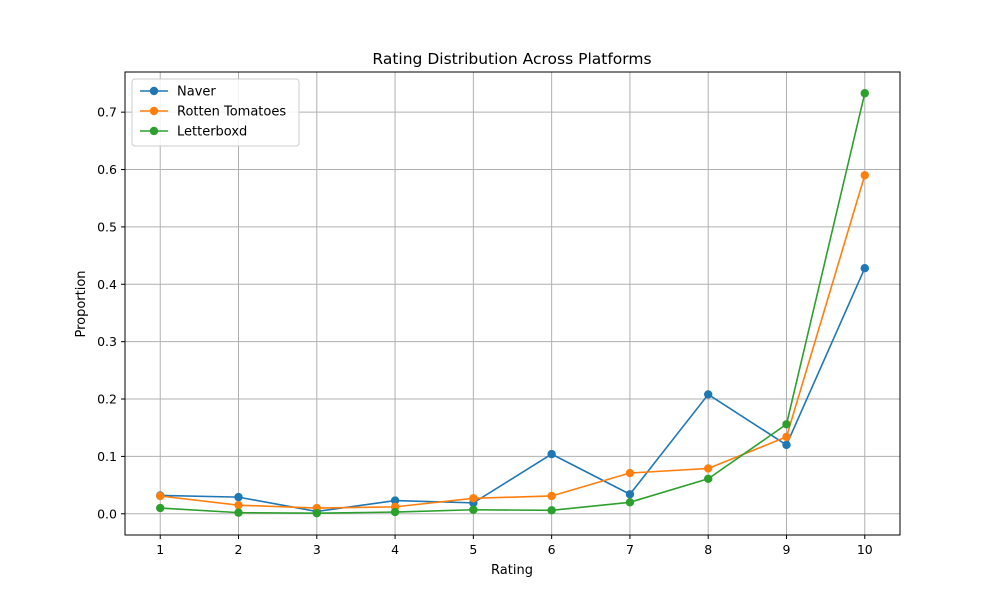 Image resolution: width=1000 pixels, height=600 pixels. I want to click on legend-entry: Letterboxd, so click(193, 132).